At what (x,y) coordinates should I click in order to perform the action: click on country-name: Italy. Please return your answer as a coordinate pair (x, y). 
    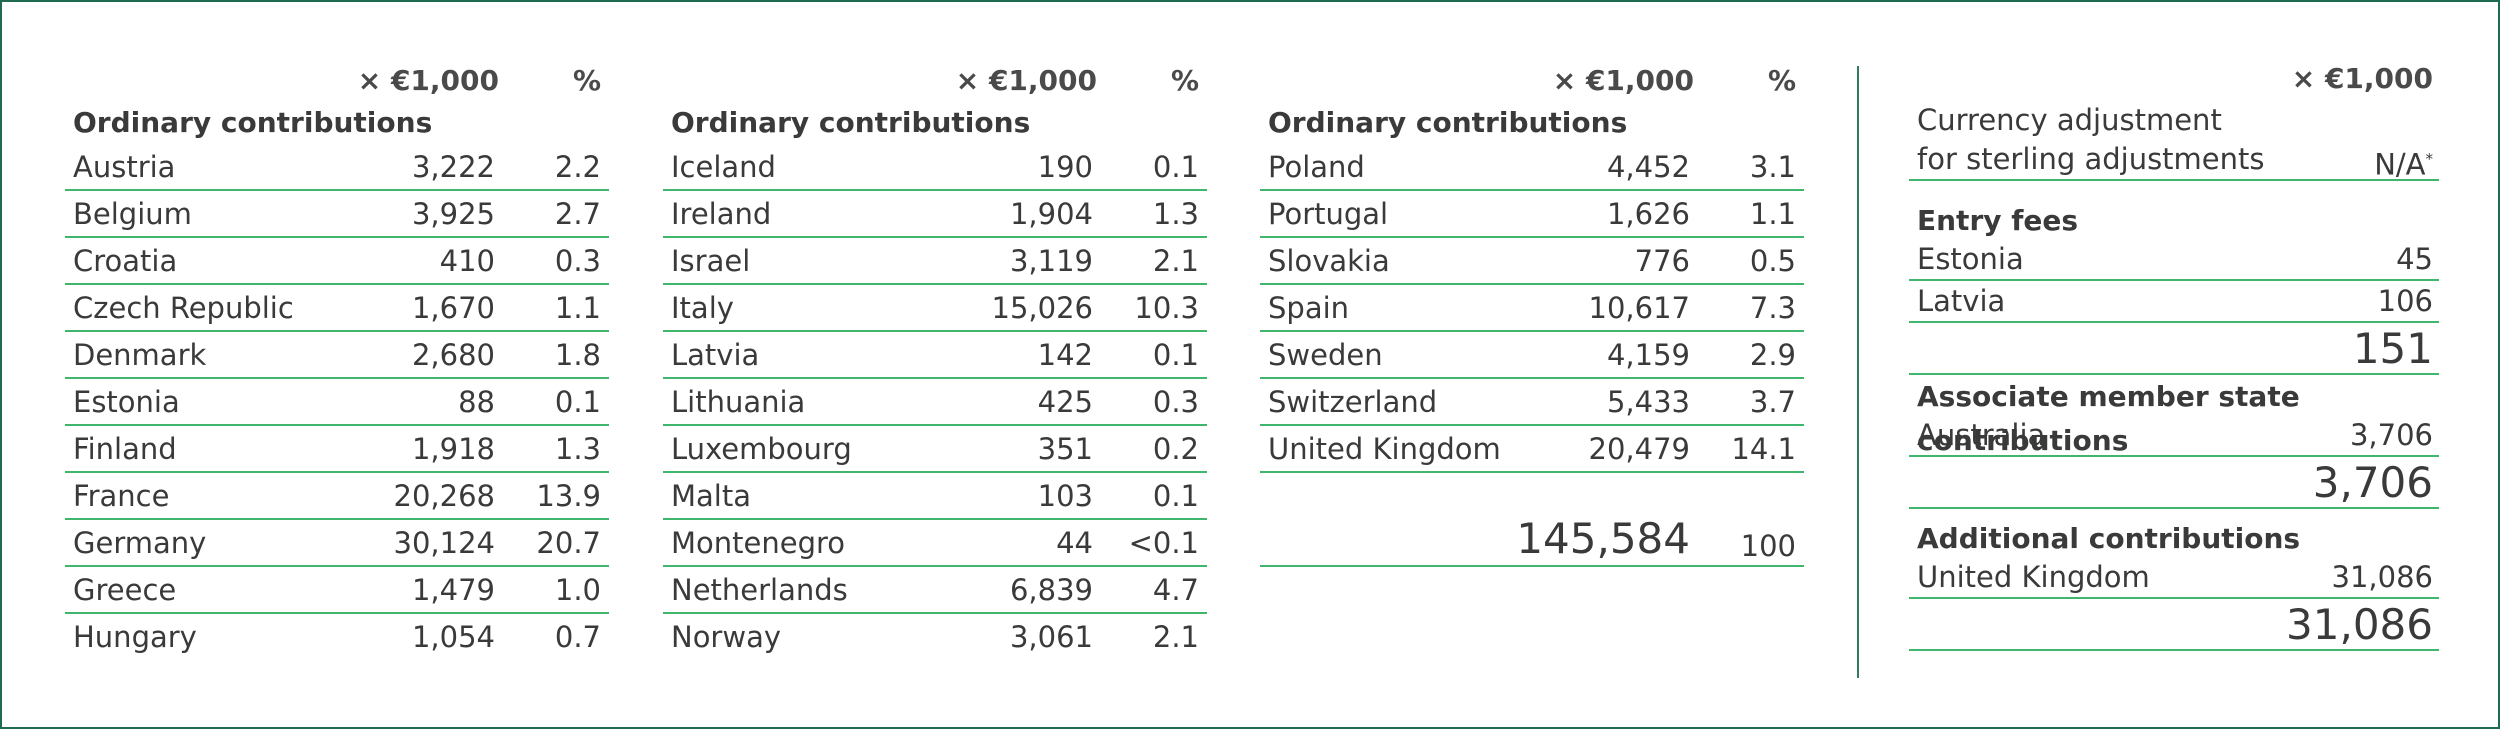
    Looking at the image, I should click on (702, 308).